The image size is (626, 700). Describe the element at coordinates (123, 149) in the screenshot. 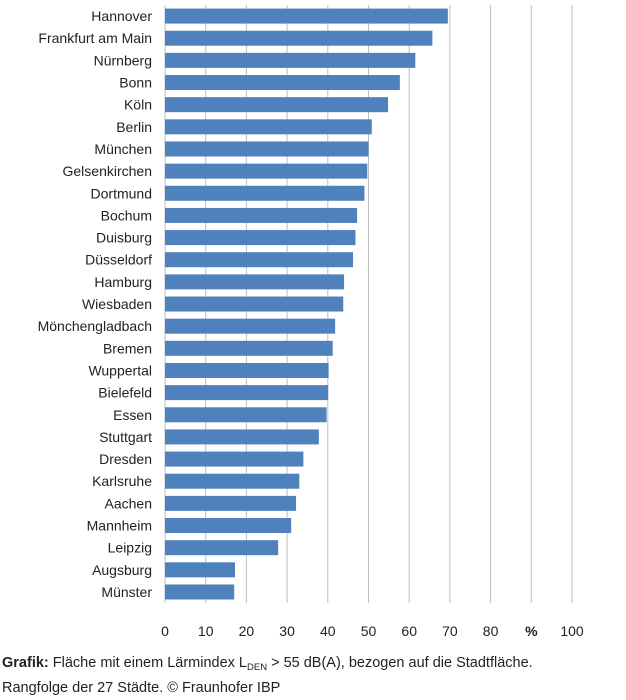

I see `category-label: München` at that location.